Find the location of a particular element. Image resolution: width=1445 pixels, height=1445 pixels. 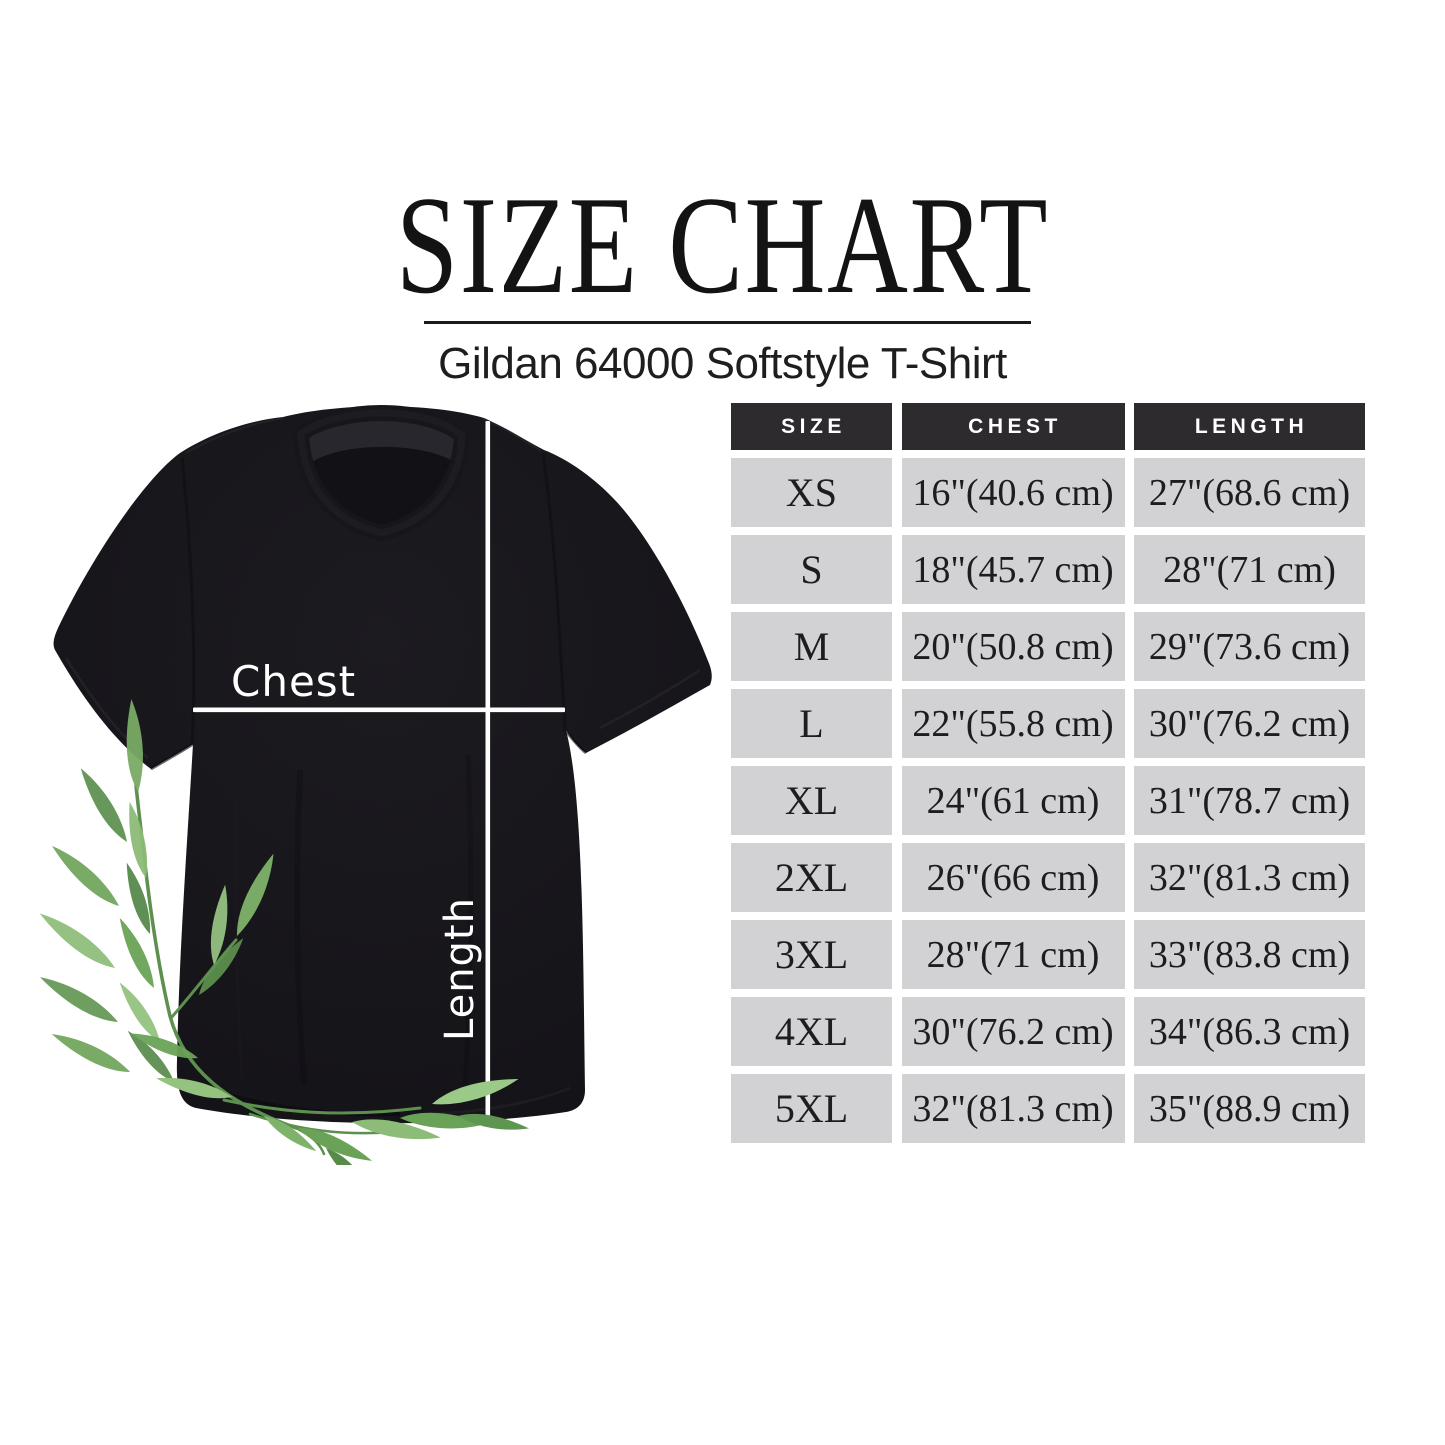

length-cell: 34"(86.3 cm) is located at coordinates (1249, 1031).